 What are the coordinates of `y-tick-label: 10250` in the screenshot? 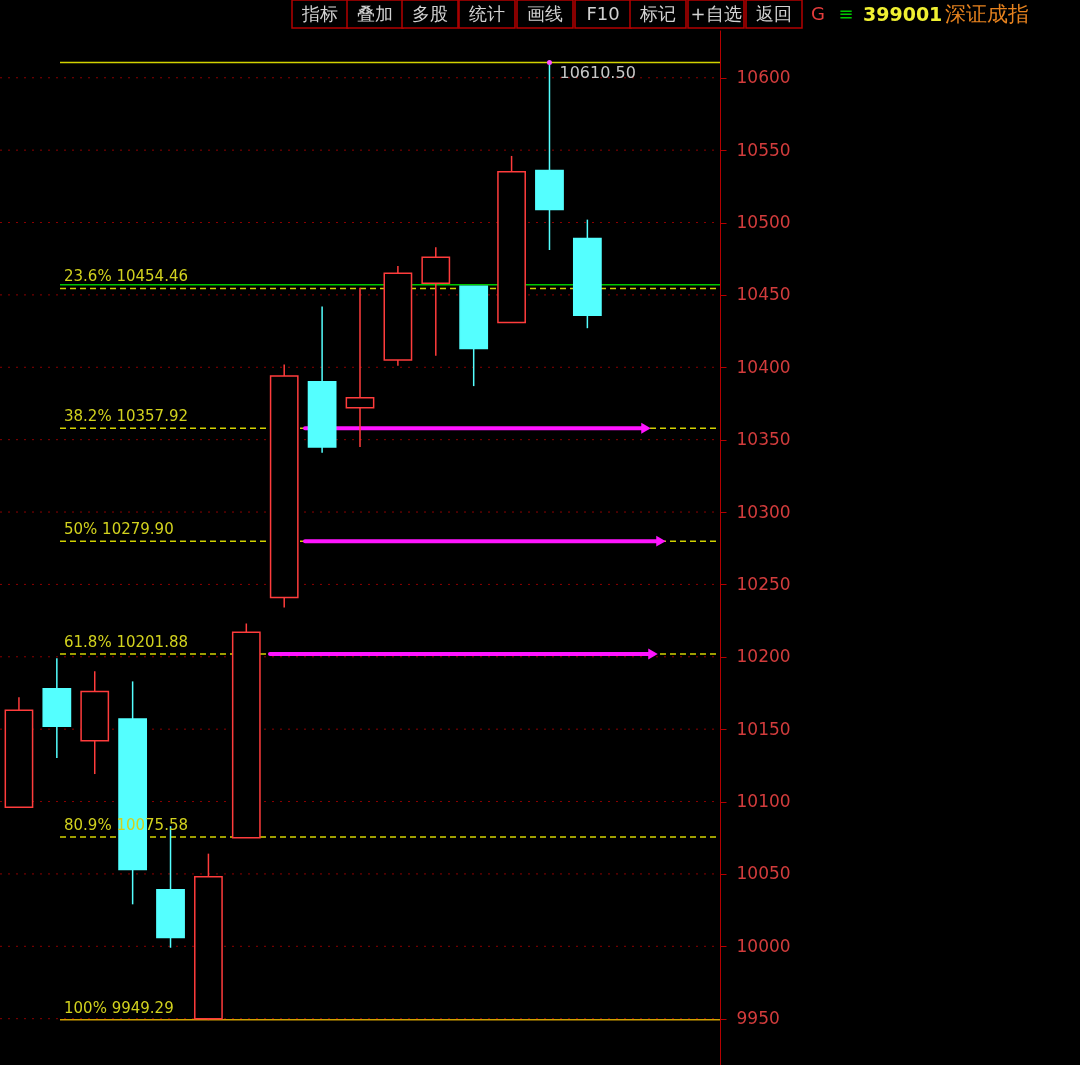 It's located at (763, 583).